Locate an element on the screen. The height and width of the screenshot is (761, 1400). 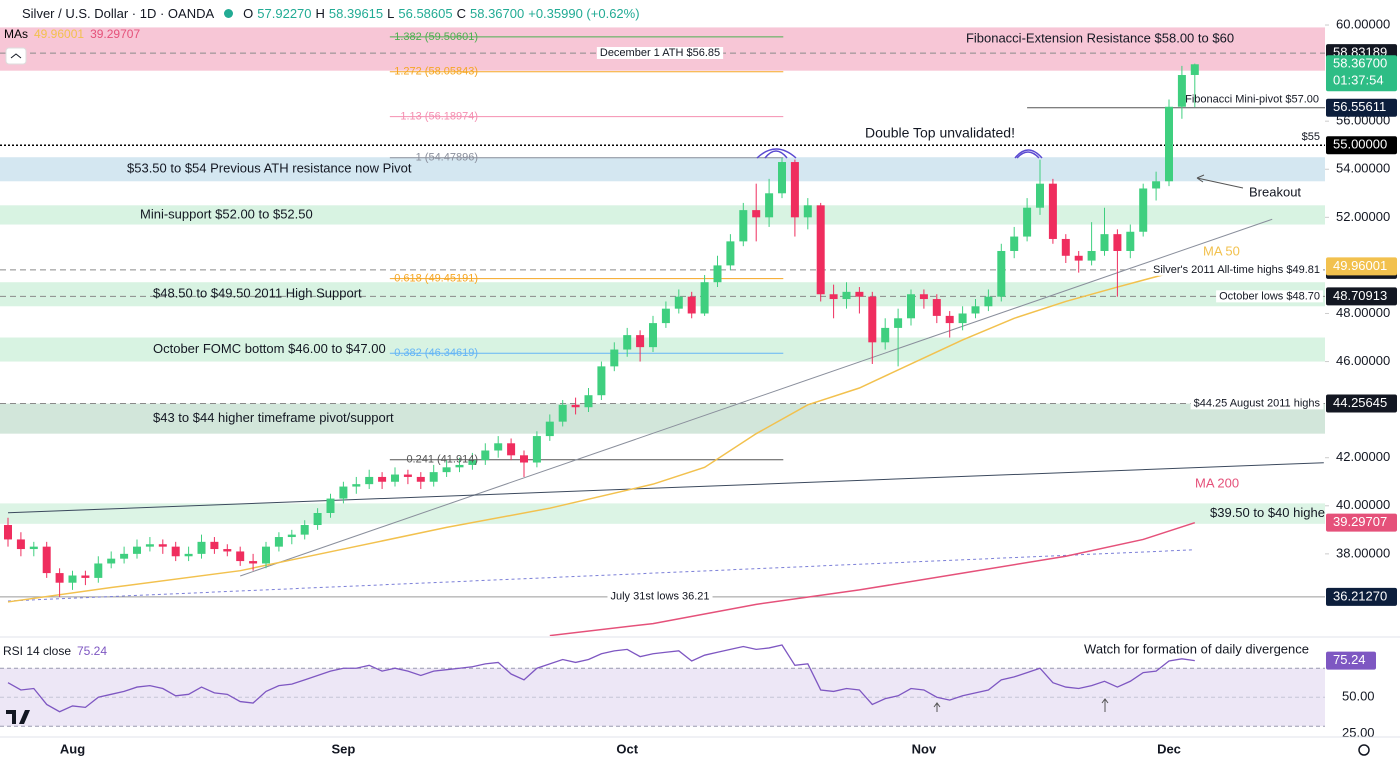
trendline is located at coordinates (665, 488).